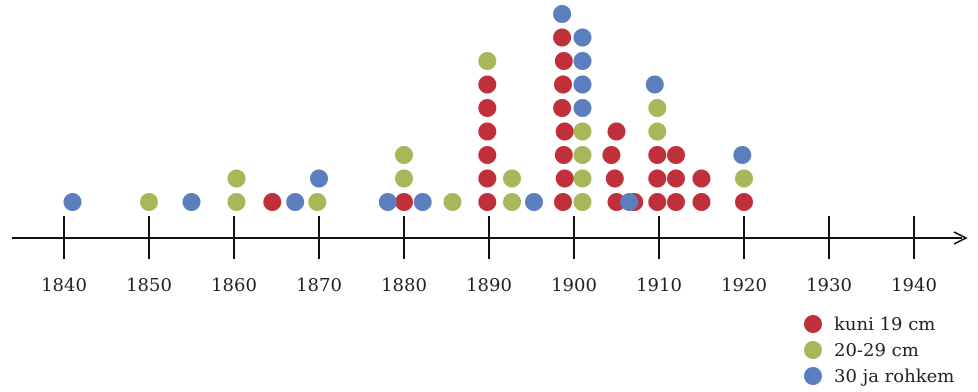 Image resolution: width=978 pixels, height=392 pixels. I want to click on legend-label: 20-29 cm, so click(876, 350).